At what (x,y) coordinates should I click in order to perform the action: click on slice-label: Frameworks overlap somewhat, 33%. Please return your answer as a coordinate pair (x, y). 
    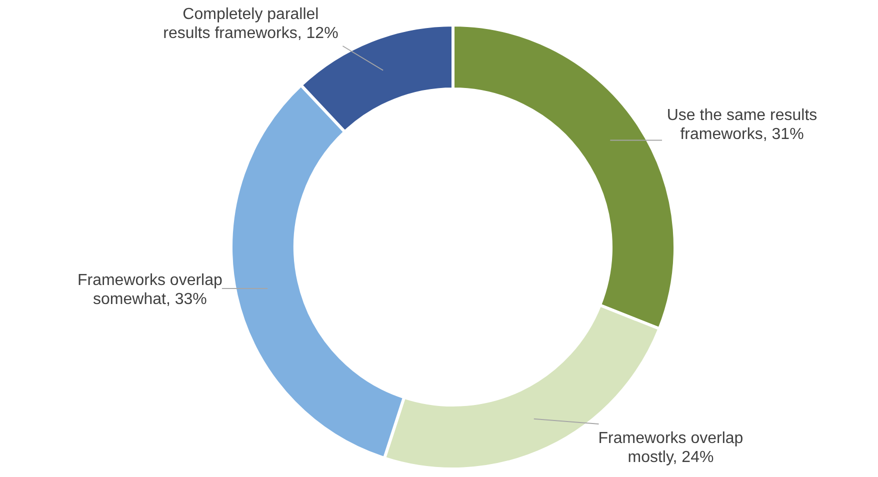
    Looking at the image, I should click on (150, 290).